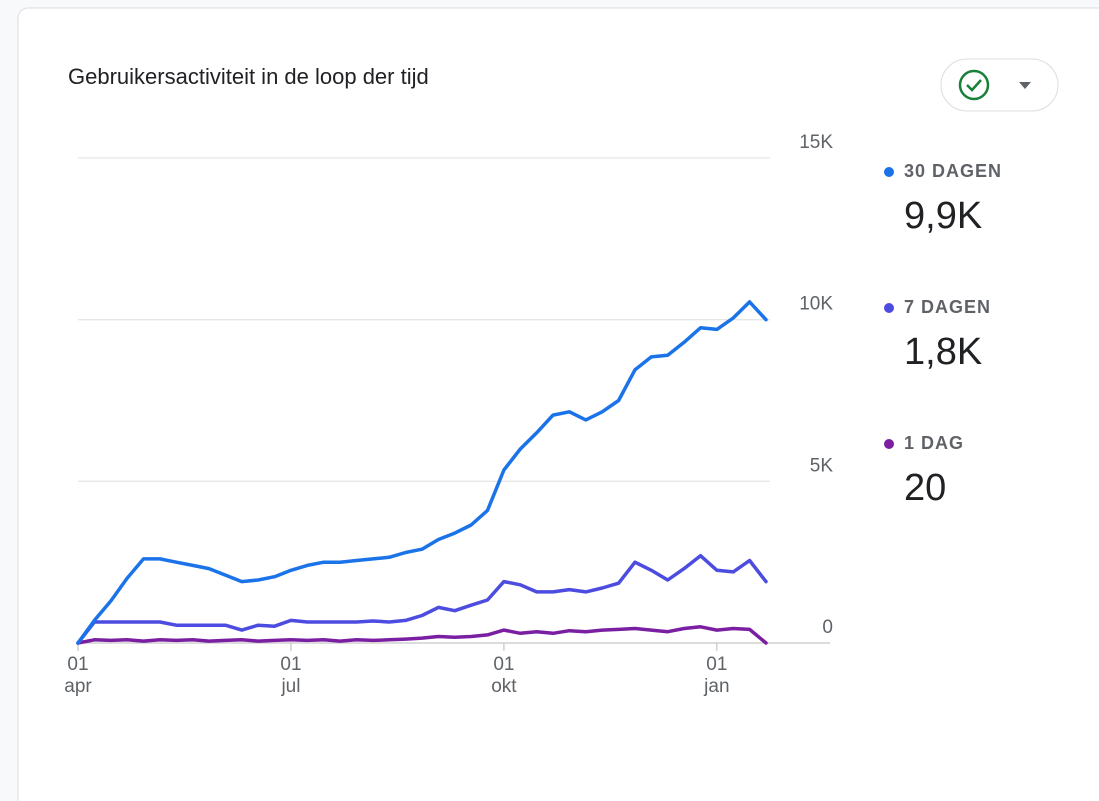  I want to click on x-tick-label: 01 jan, so click(716, 675).